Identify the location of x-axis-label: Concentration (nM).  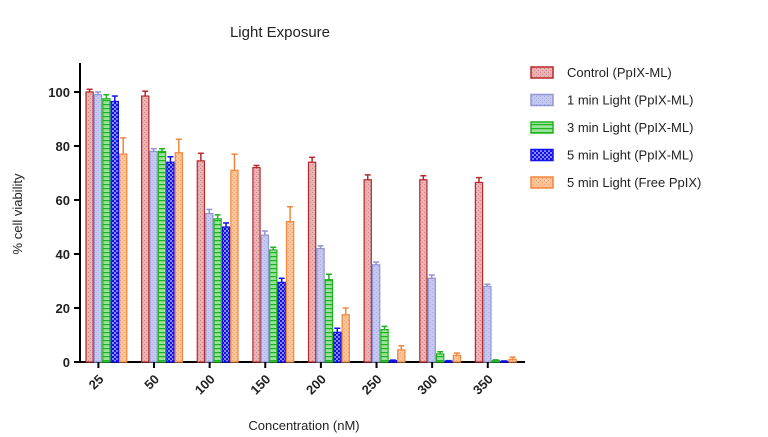
(303, 425).